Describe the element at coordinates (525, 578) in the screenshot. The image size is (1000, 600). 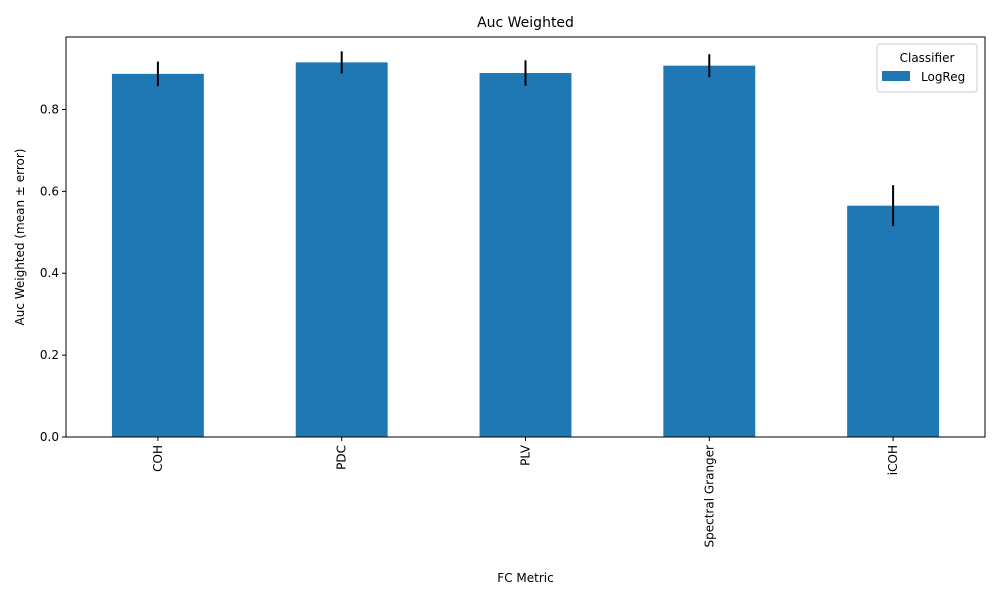
I see `x-axis-label: FC Metric` at that location.